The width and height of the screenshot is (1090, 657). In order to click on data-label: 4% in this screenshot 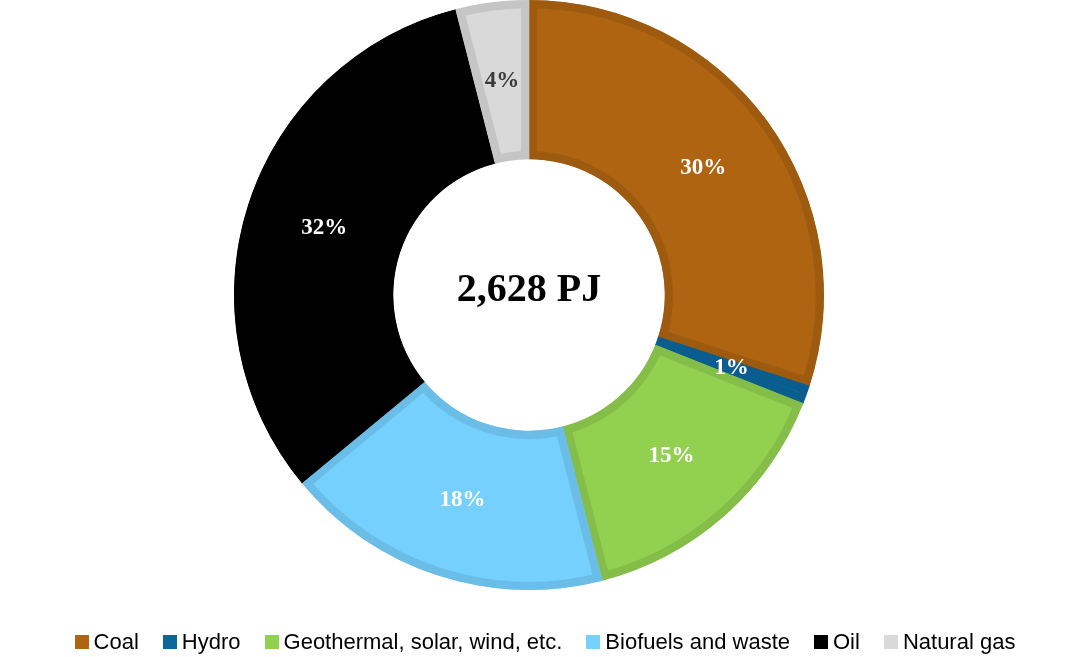, I will do `click(502, 80)`.